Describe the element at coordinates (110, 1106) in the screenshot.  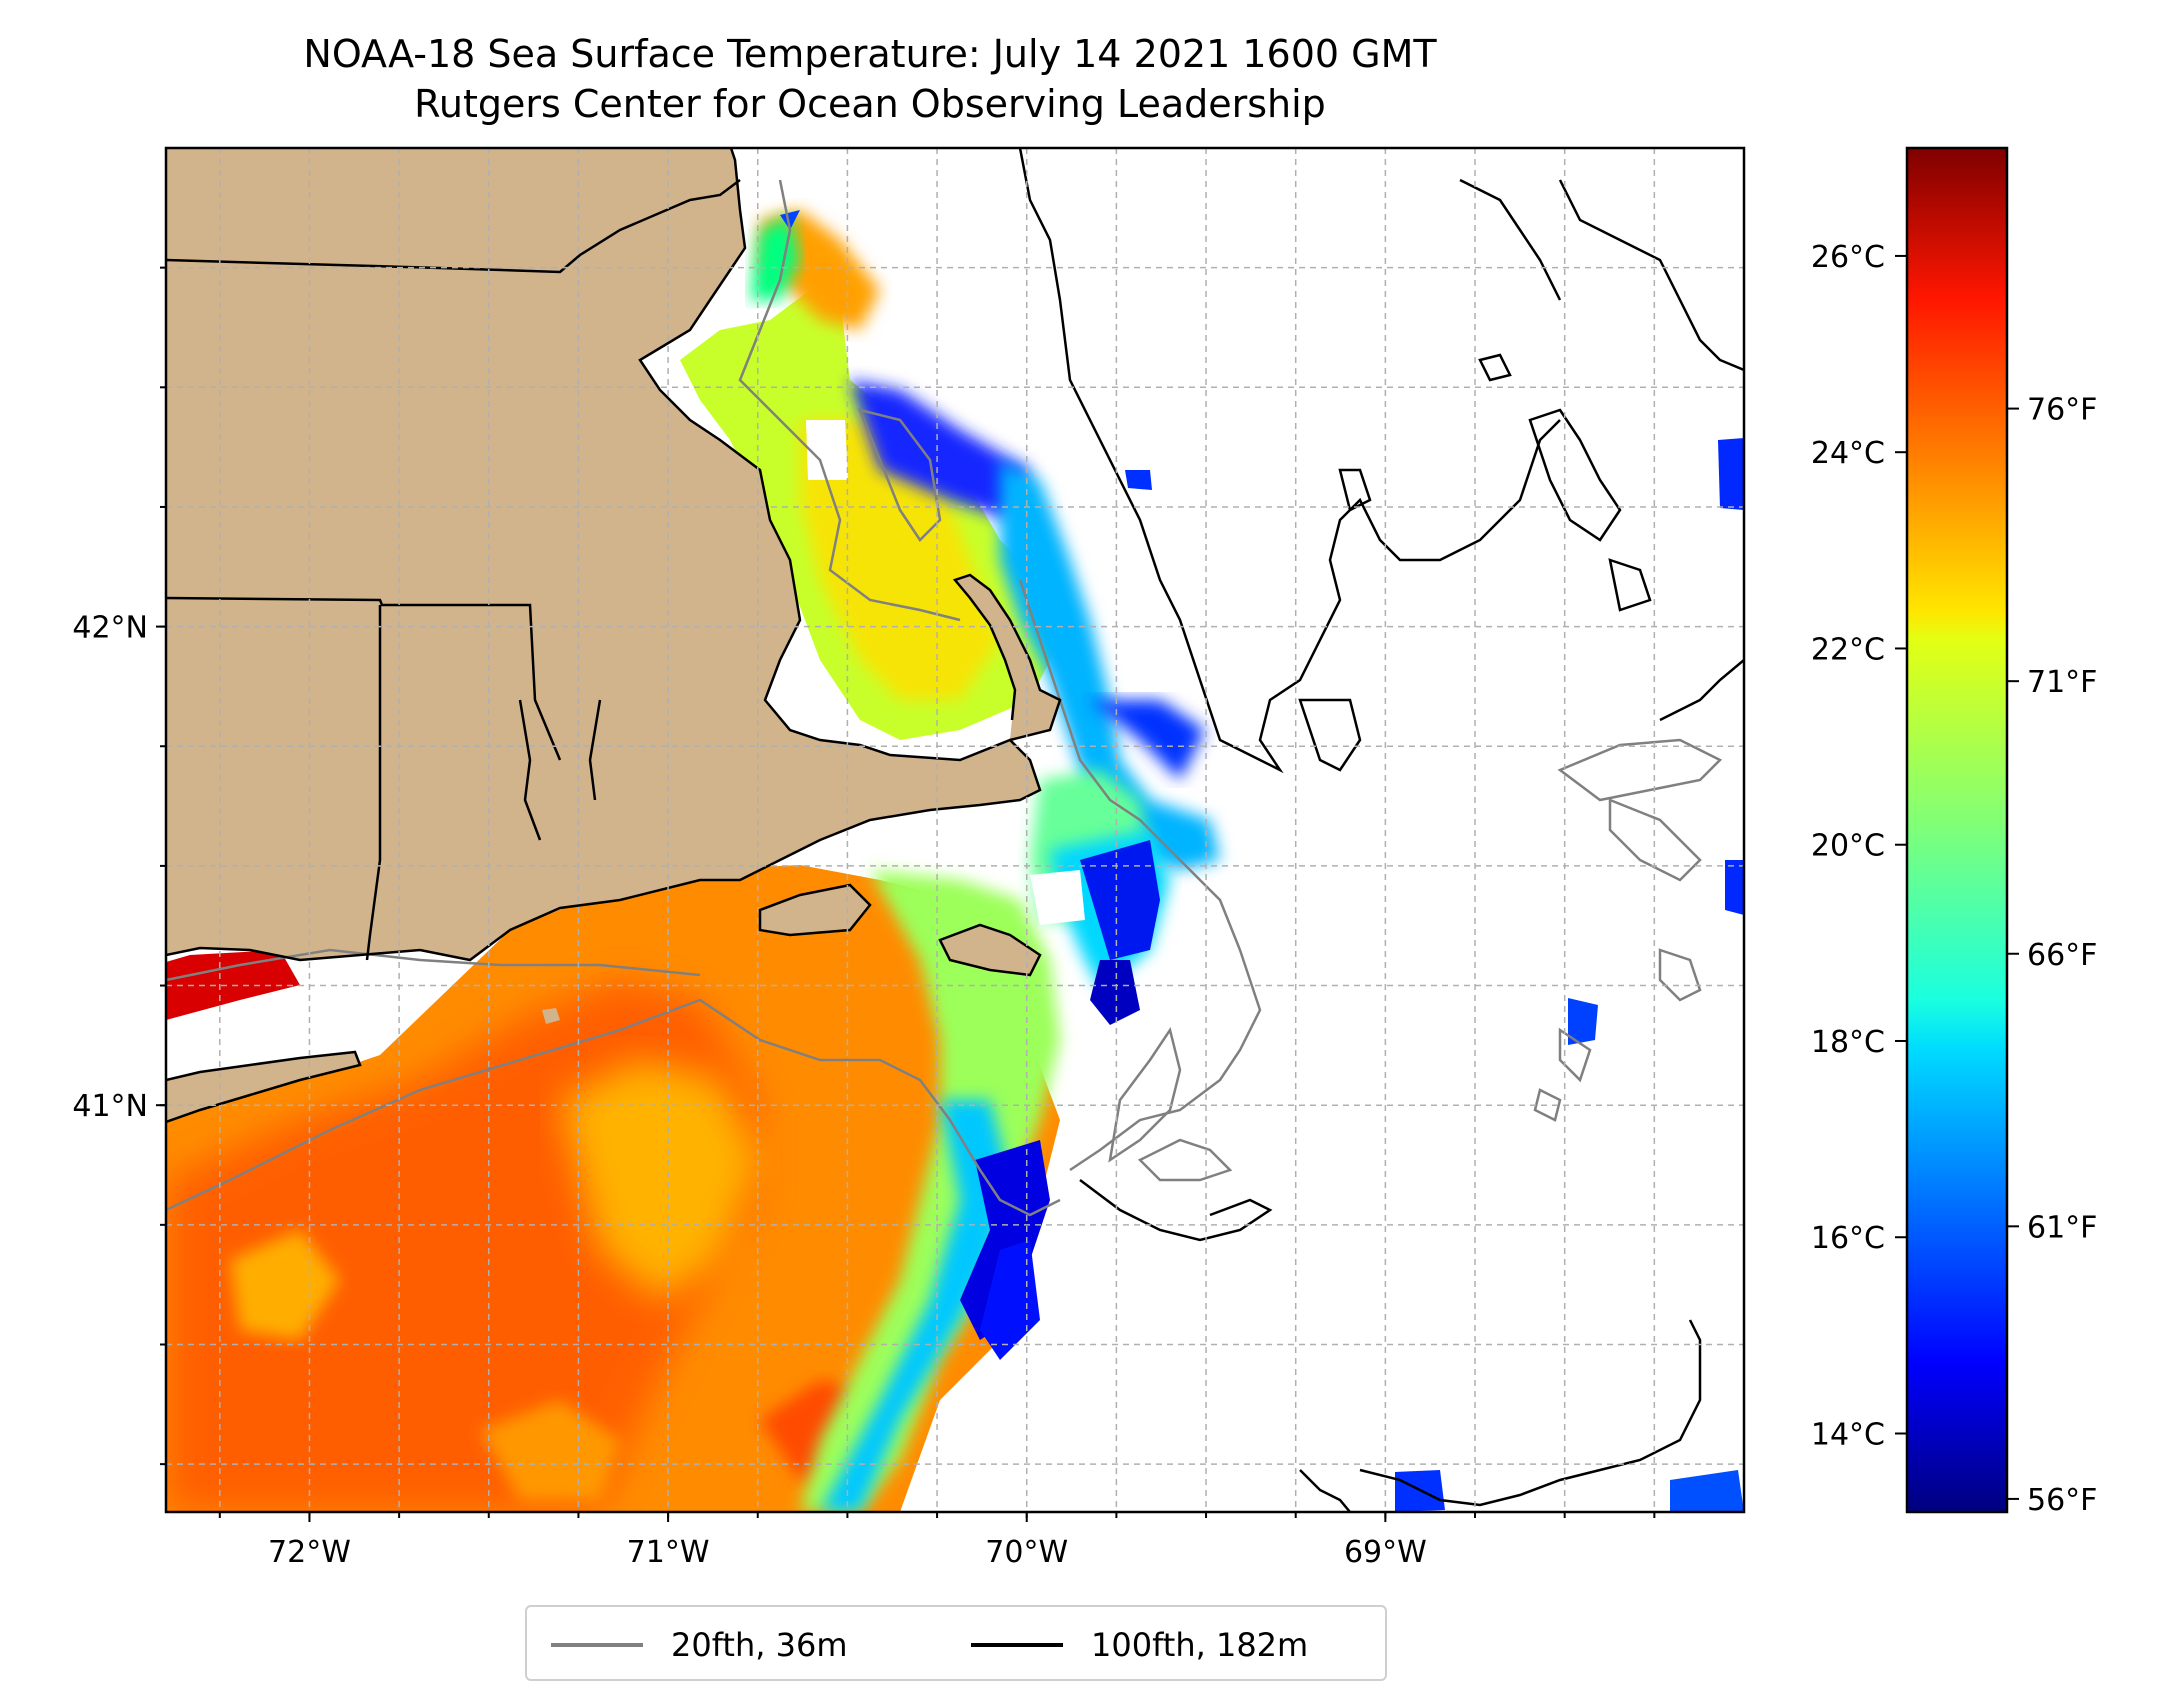
I see `lat-tick-label: 41°N` at that location.